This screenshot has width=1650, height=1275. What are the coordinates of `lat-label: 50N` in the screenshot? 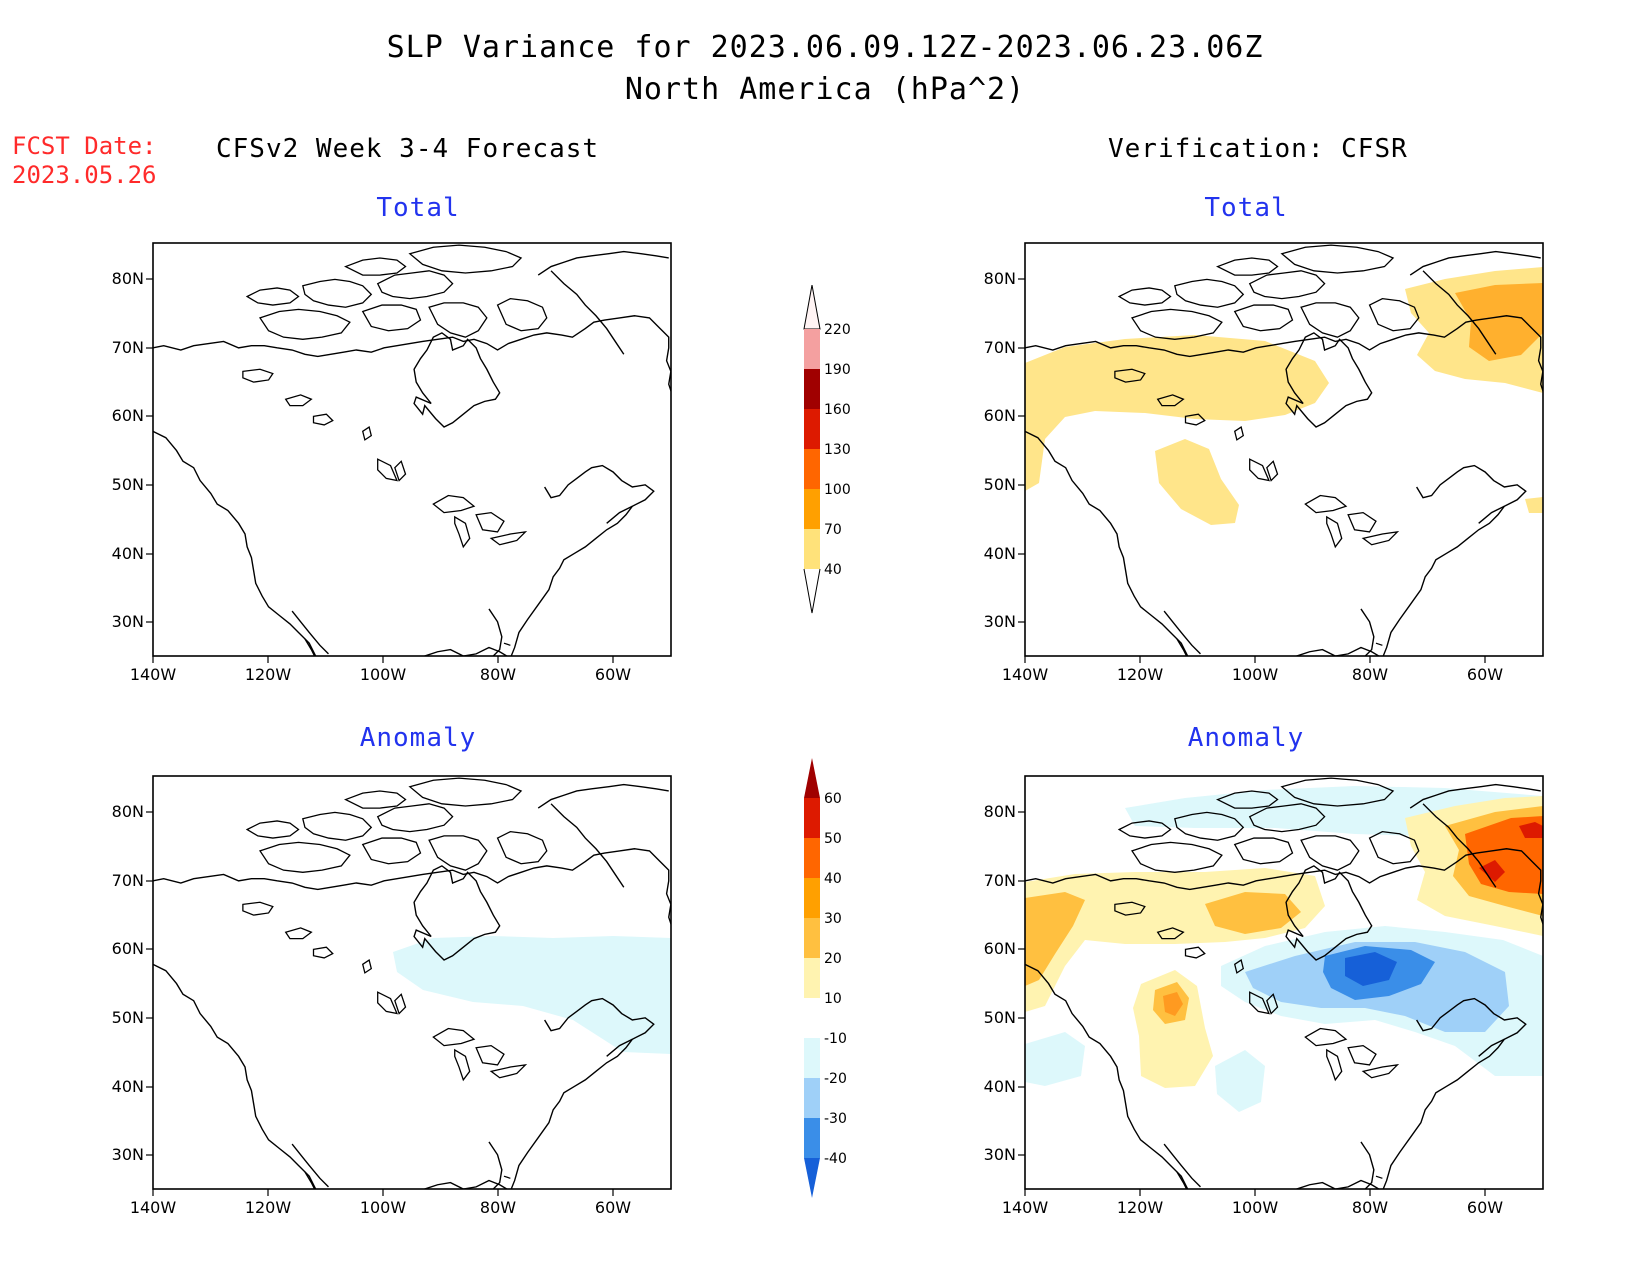 It's located at (128, 484).